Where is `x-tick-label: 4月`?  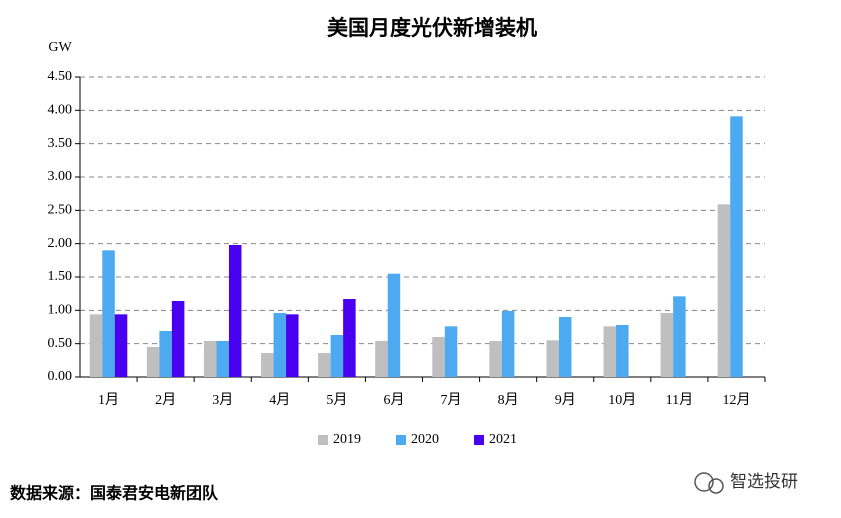 x-tick-label: 4月 is located at coordinates (279, 400).